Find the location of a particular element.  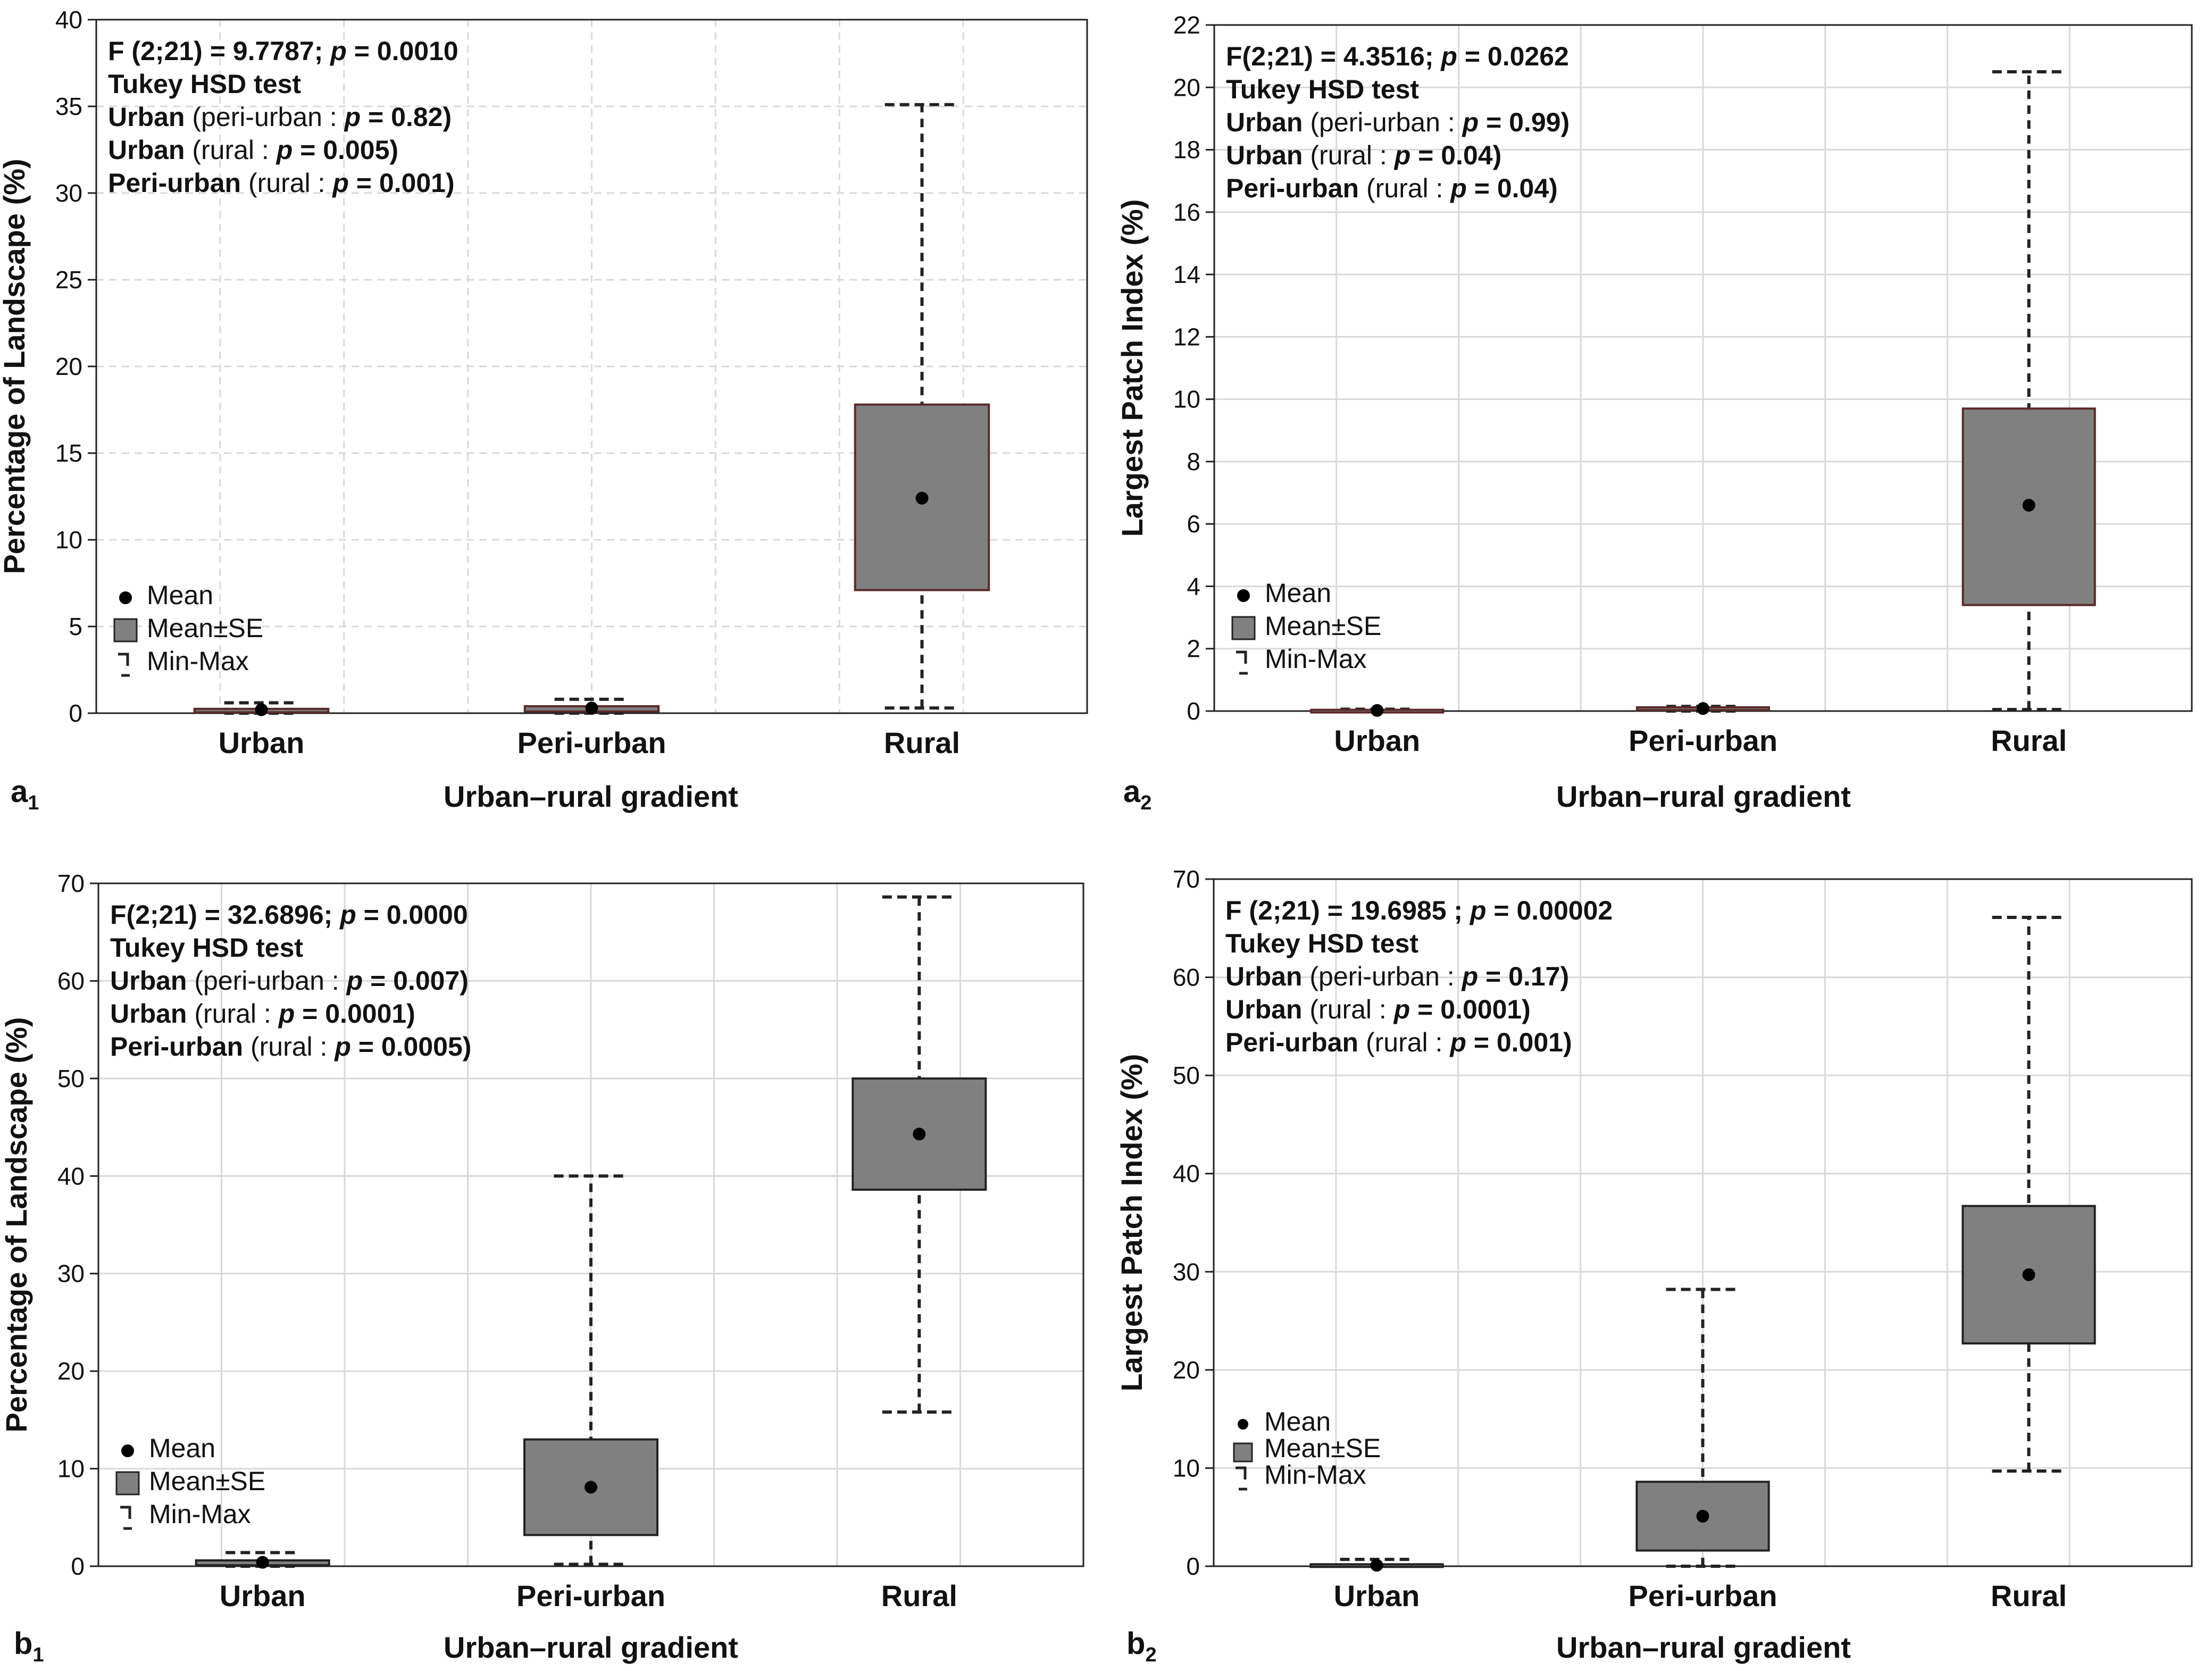

y-tick-label: 18 is located at coordinates (1186, 150).